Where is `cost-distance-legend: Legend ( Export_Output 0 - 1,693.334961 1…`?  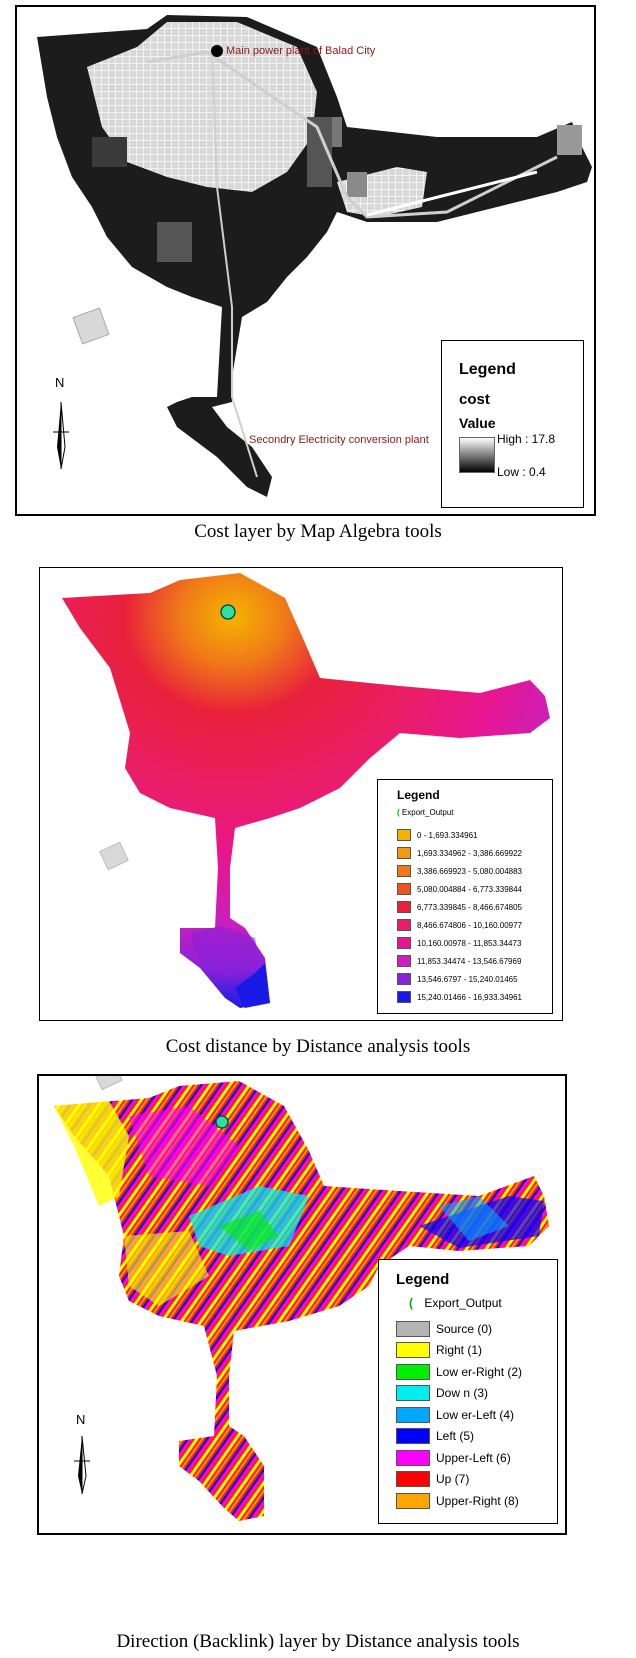
cost-distance-legend: Legend ( Export_Output 0 - 1,693.334961 1… is located at coordinates (465, 896).